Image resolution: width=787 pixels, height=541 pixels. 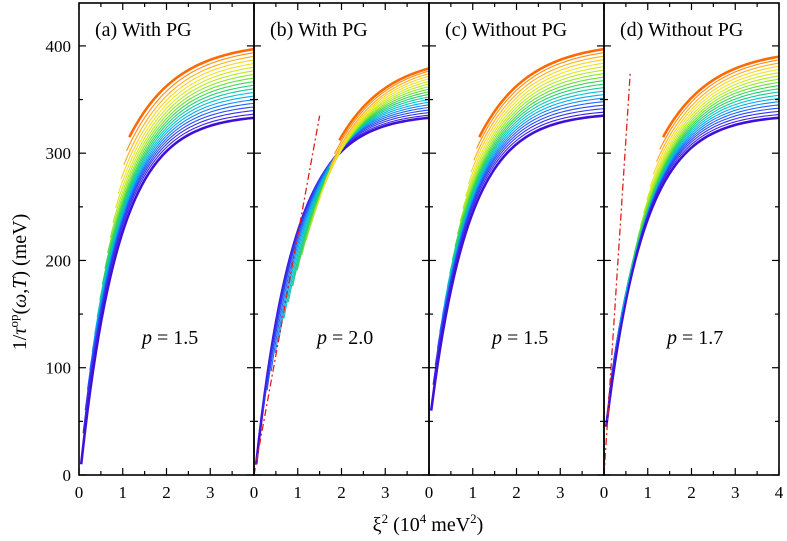 What do you see at coordinates (59, 260) in the screenshot?
I see `y-tick-label: 200` at bounding box center [59, 260].